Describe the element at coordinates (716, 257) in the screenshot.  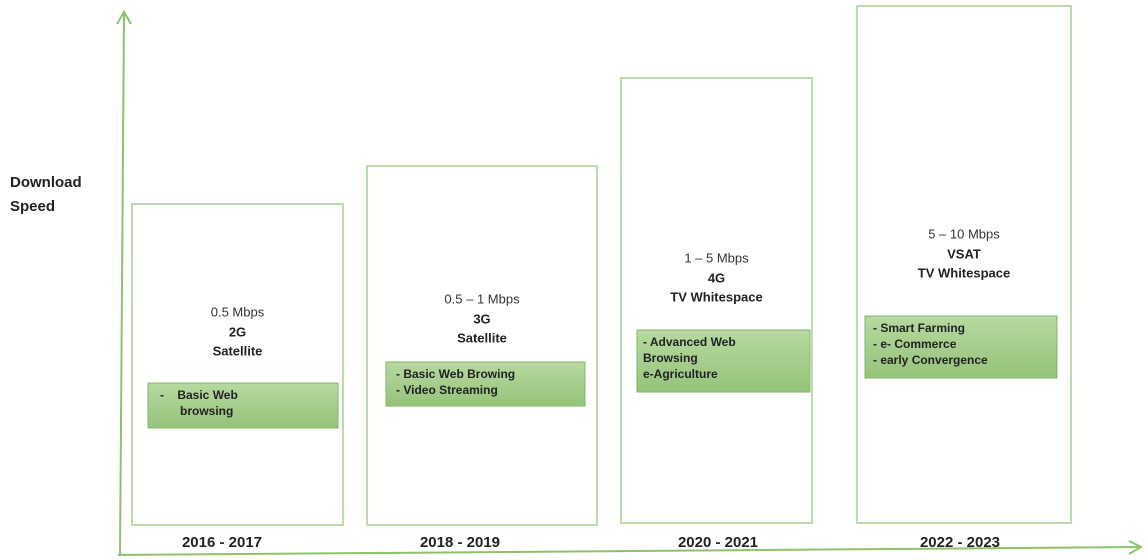
I see `speed: 1 – 5 Mbps` at that location.